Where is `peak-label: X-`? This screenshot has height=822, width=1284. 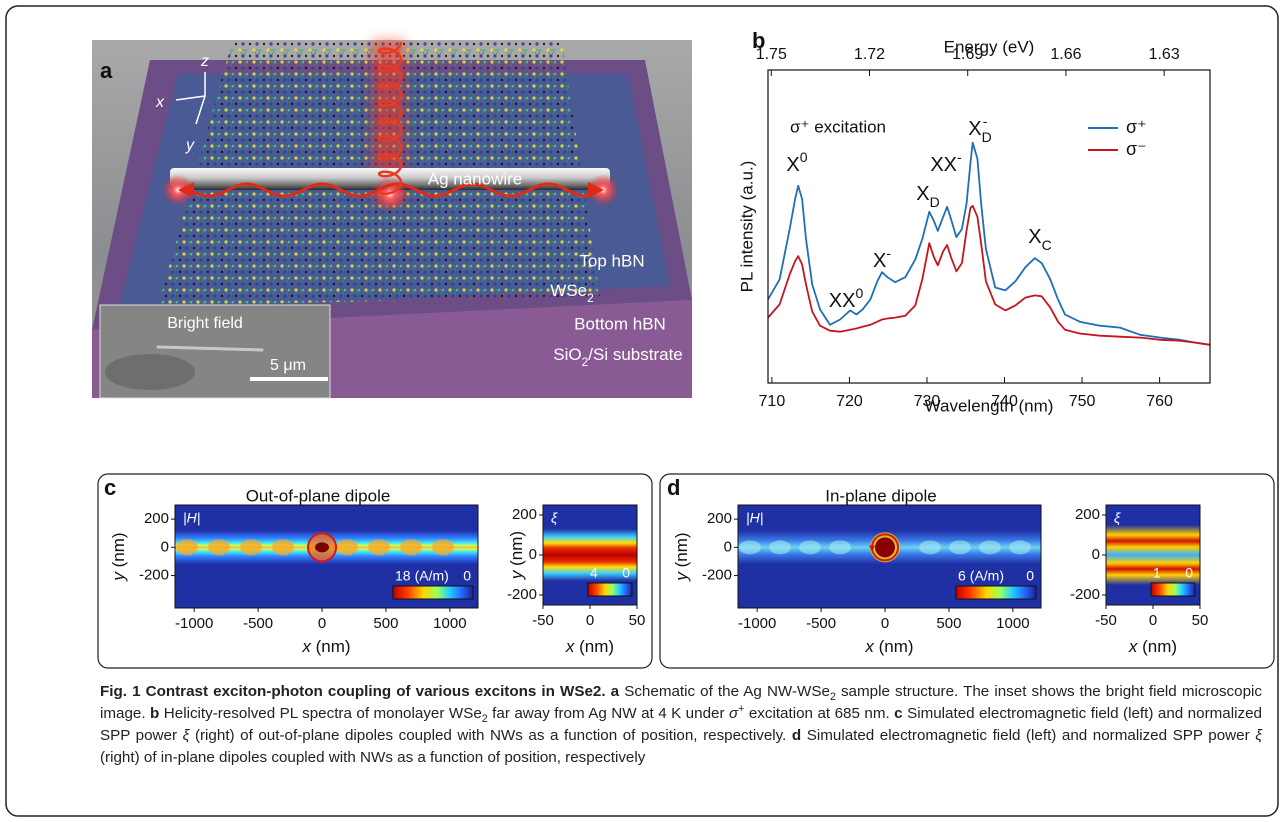
peak-label: X- is located at coordinates (882, 259).